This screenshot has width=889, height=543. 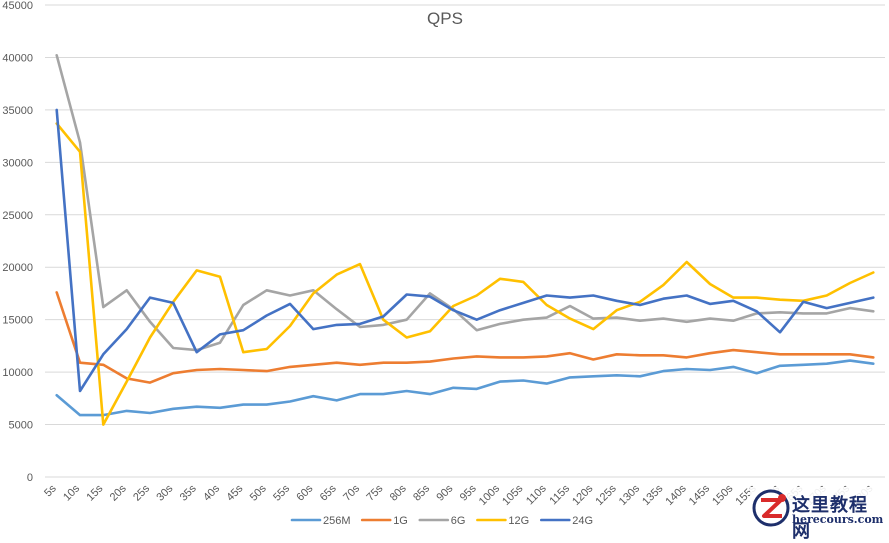 What do you see at coordinates (337, 521) in the screenshot?
I see `legend-label: 256M` at bounding box center [337, 521].